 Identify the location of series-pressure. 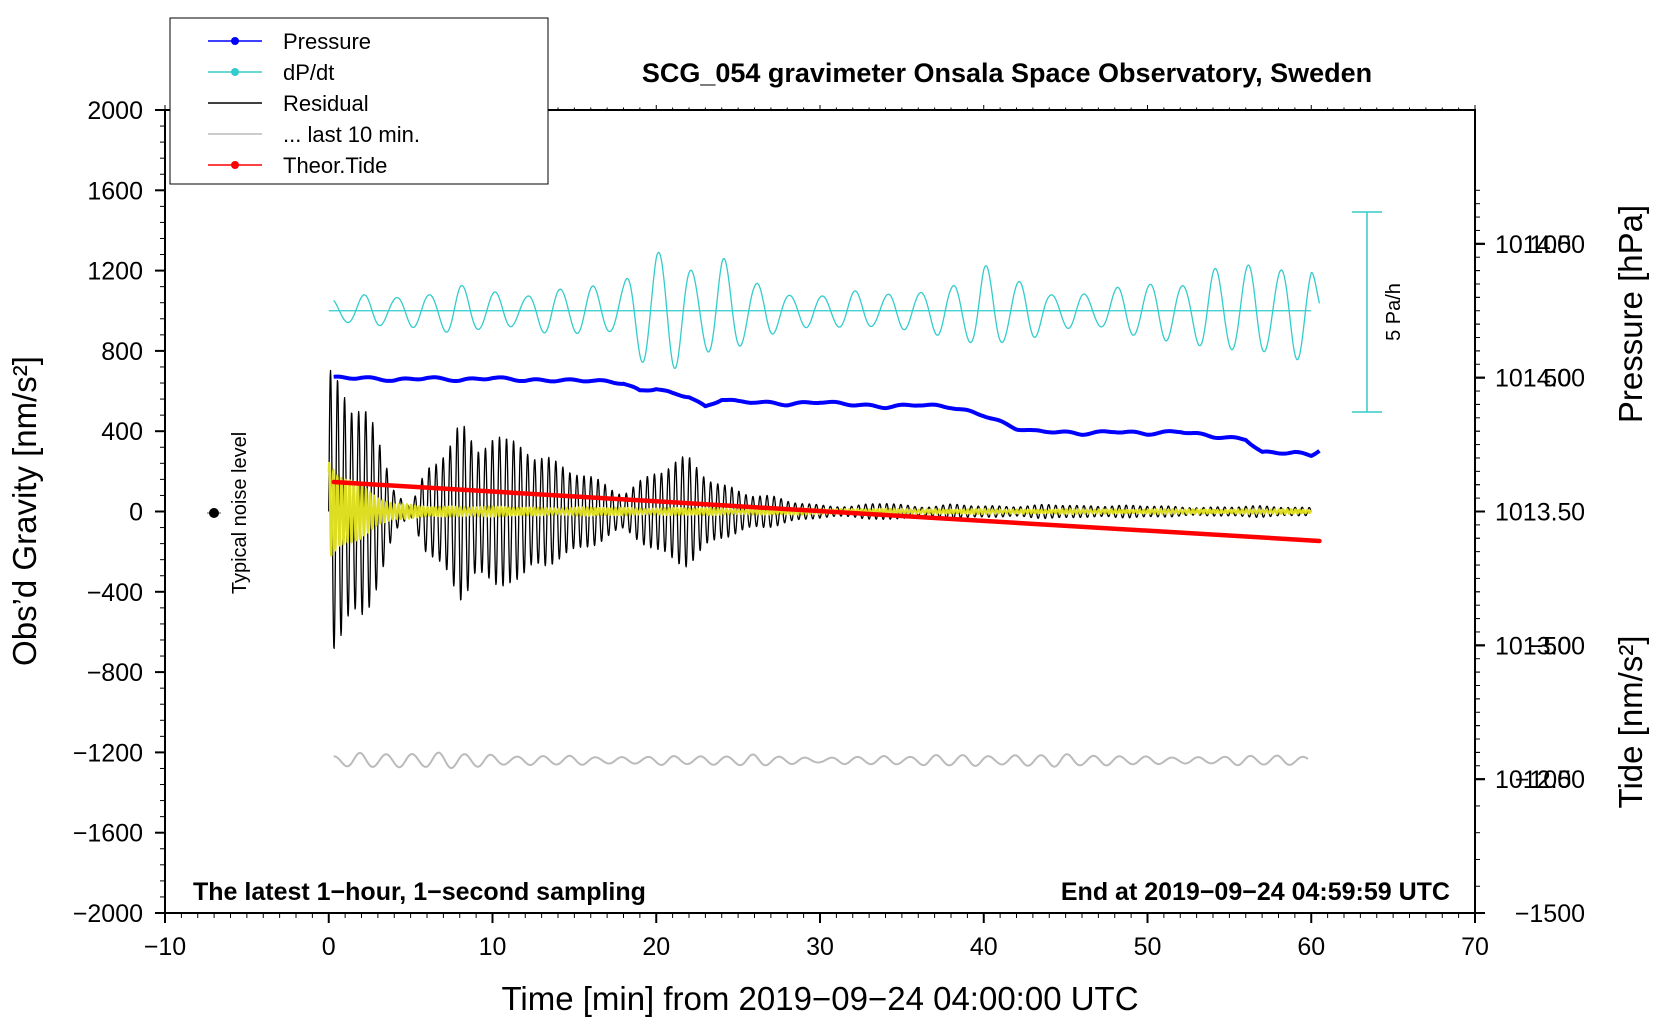
(827, 416).